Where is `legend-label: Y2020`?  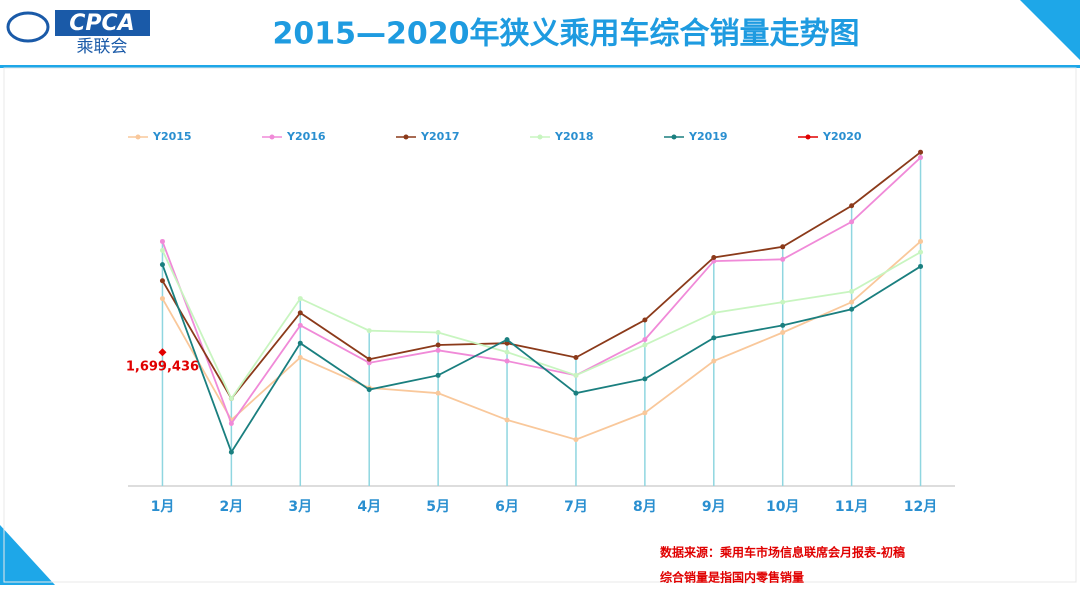 legend-label: Y2020 is located at coordinates (842, 136).